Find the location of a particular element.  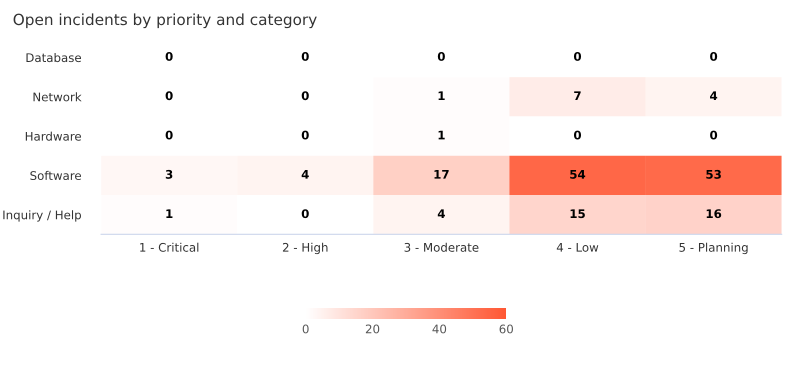

x-tick-label: 4 - Low is located at coordinates (577, 247).